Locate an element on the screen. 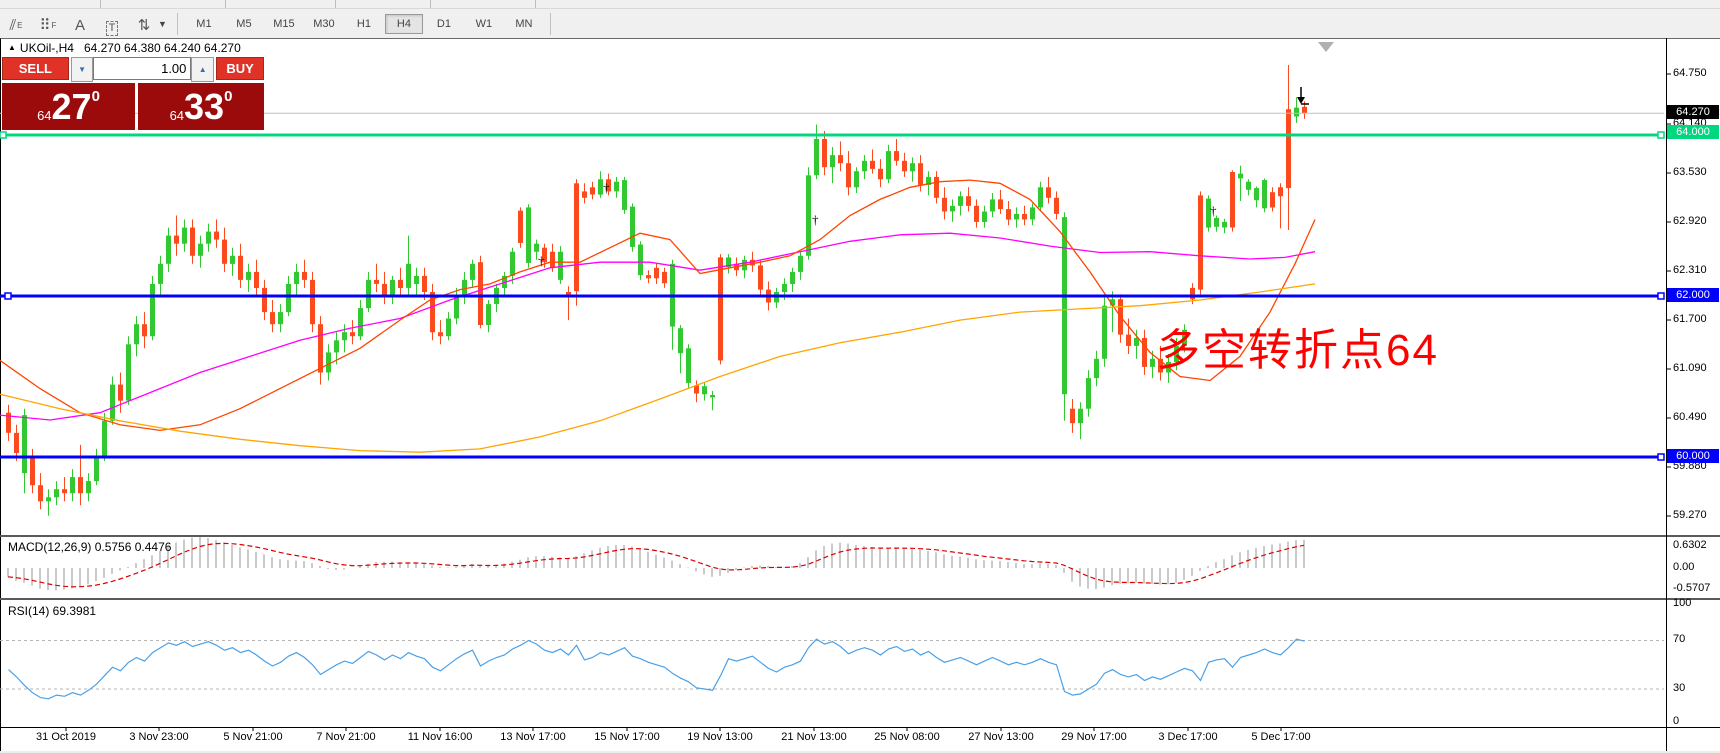 The height and width of the screenshot is (753, 1720). collapse-marker-icon: ▲ is located at coordinates (12, 47).